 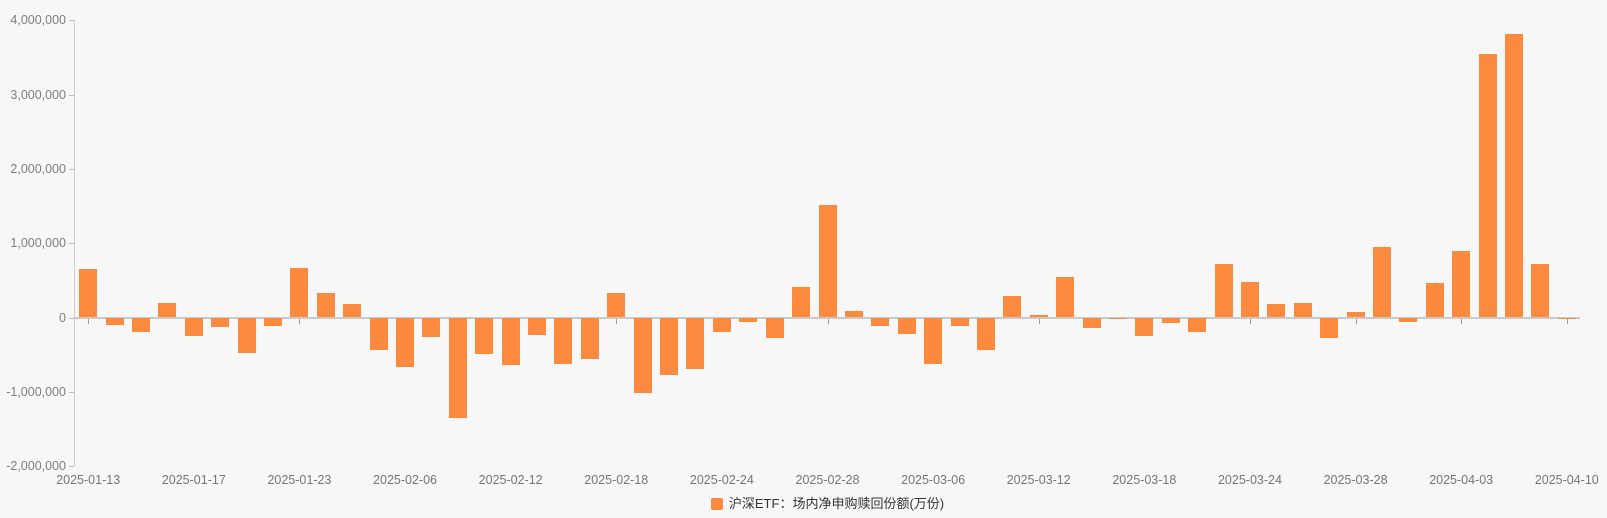 I want to click on x-axis-label: 2025-02-28, so click(x=827, y=480).